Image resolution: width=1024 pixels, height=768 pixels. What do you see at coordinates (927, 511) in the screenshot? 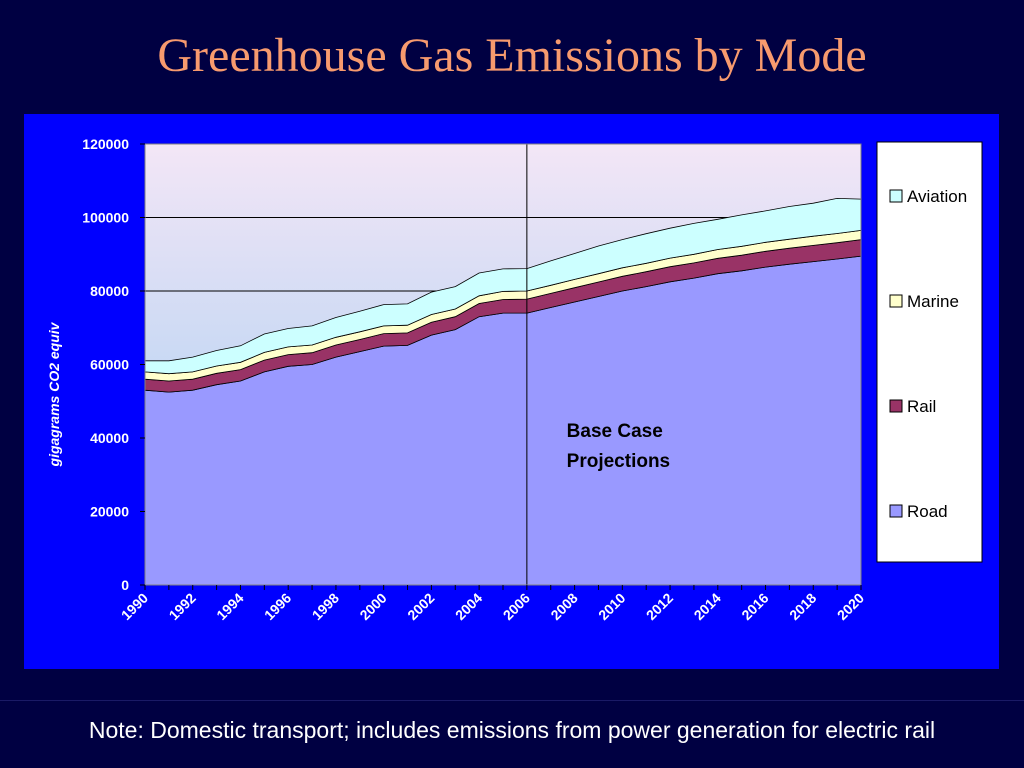
I see `legend-label-road: Road` at bounding box center [927, 511].